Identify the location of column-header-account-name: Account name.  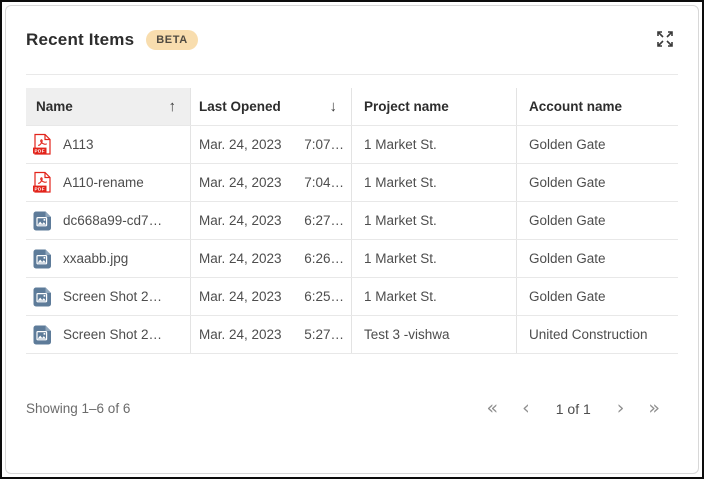
(597, 106).